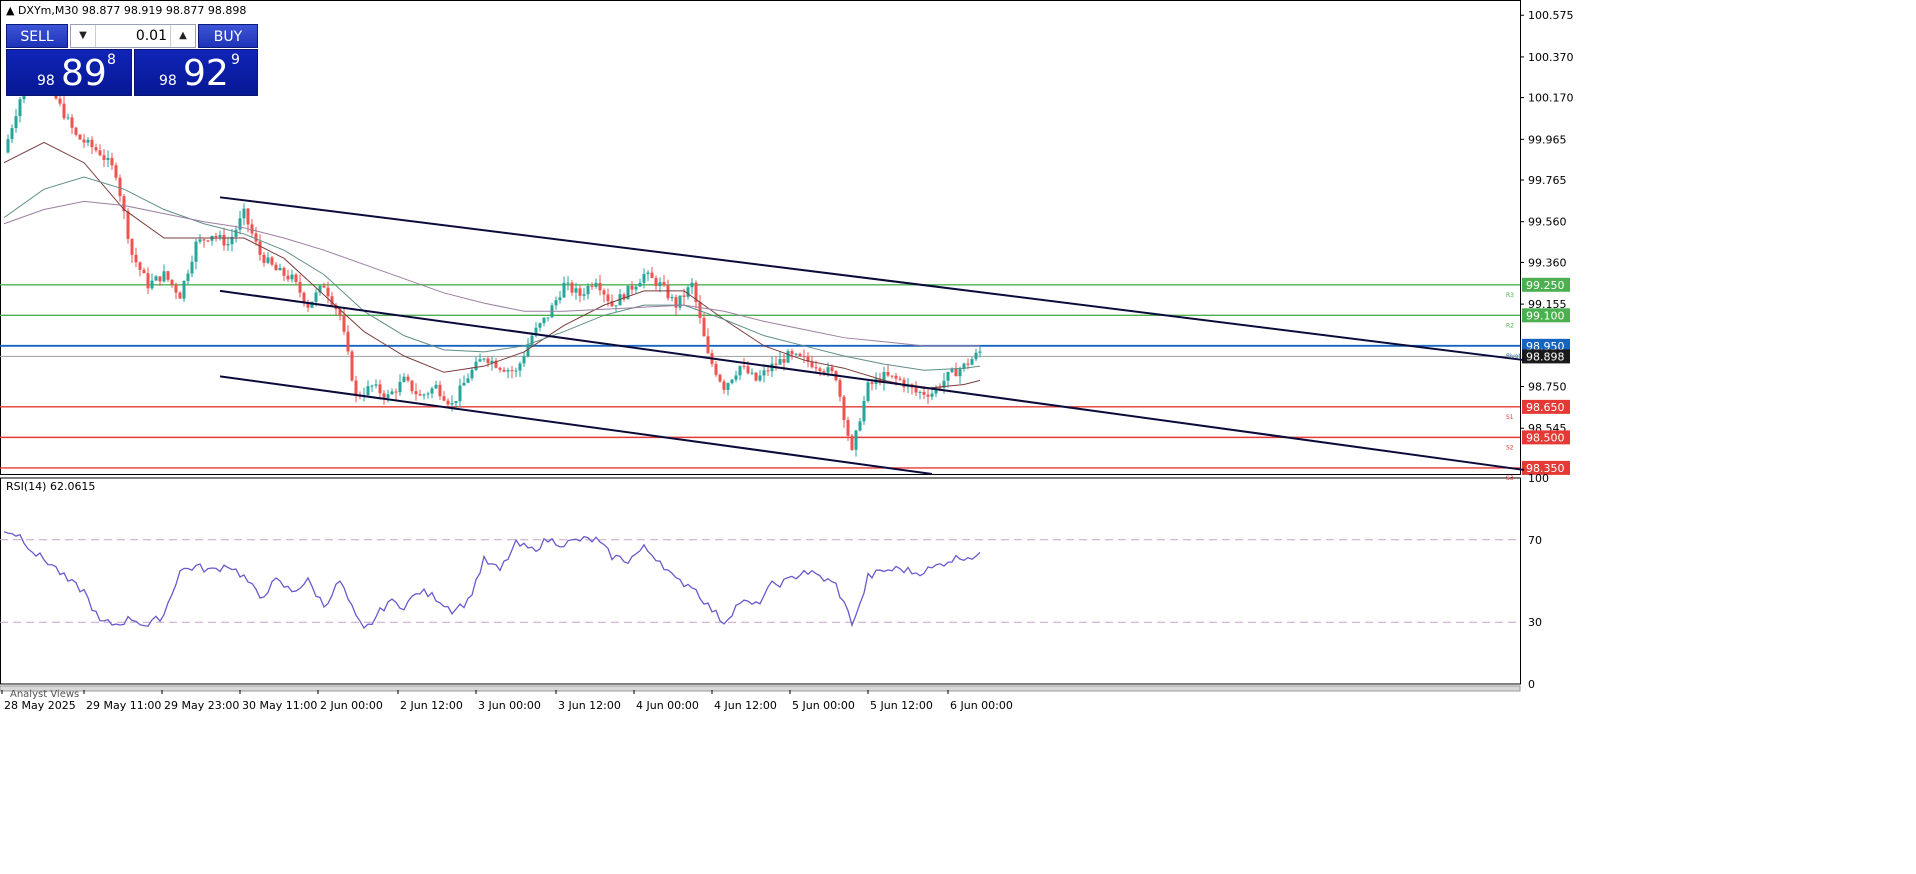 This screenshot has height=874, width=1916. What do you see at coordinates (37, 36) in the screenshot?
I see `sell-button: SELL` at bounding box center [37, 36].